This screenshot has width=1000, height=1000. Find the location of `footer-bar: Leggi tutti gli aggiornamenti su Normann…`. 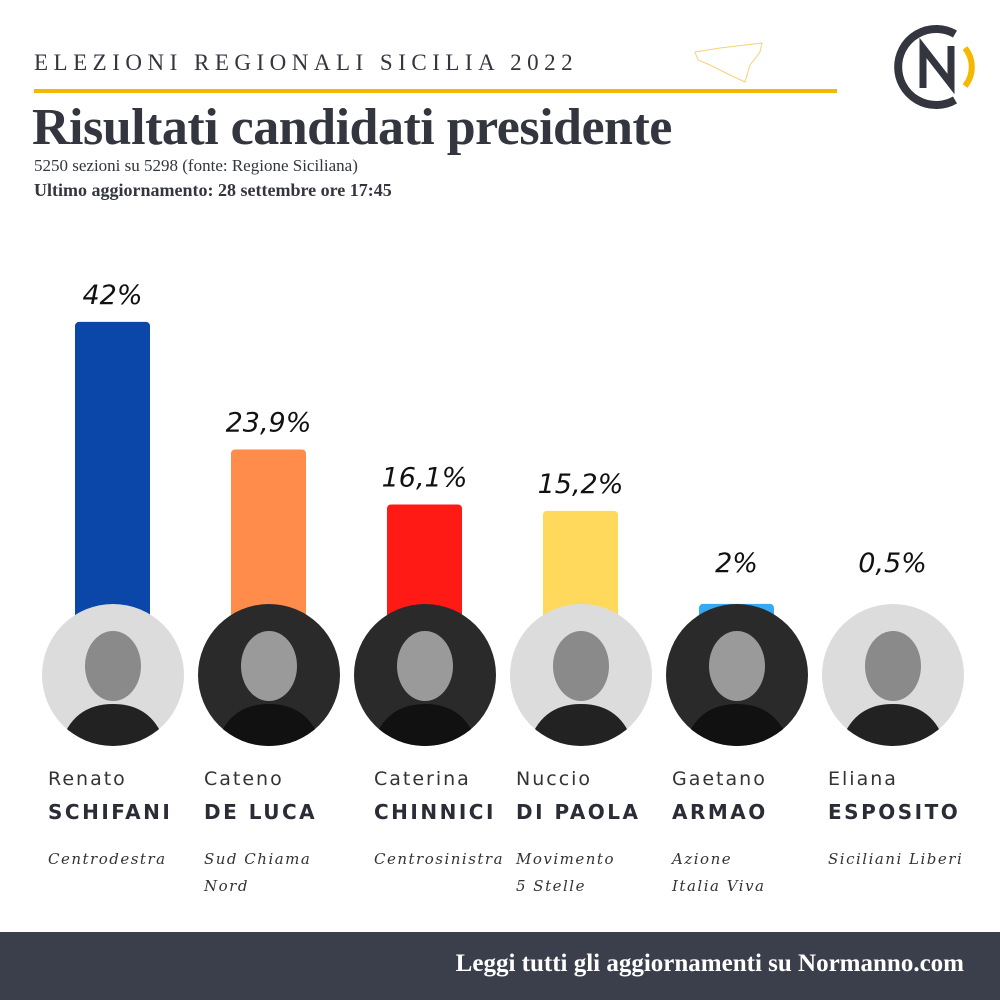

footer-bar: Leggi tutti gli aggiornamenti su Normann… is located at coordinates (500, 966).